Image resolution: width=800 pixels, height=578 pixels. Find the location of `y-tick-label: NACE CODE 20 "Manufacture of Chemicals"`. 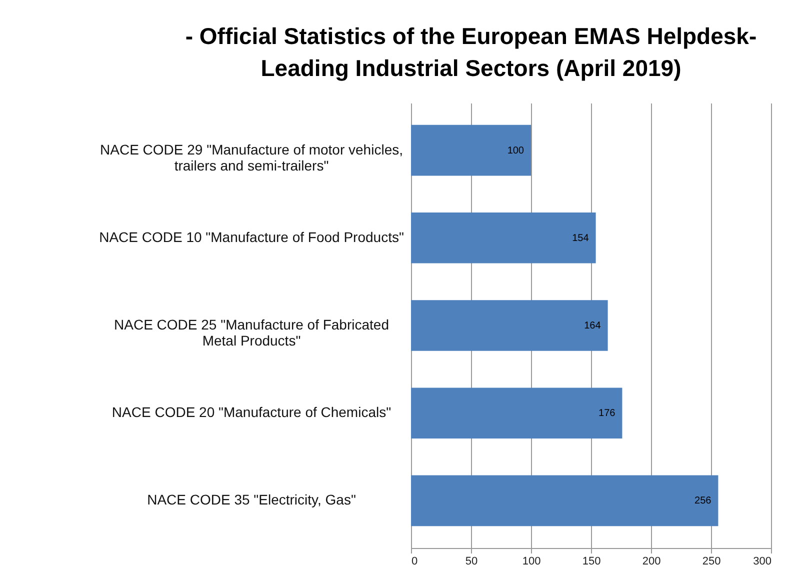

y-tick-label: NACE CODE 20 "Manufacture of Chemicals" is located at coordinates (252, 412).